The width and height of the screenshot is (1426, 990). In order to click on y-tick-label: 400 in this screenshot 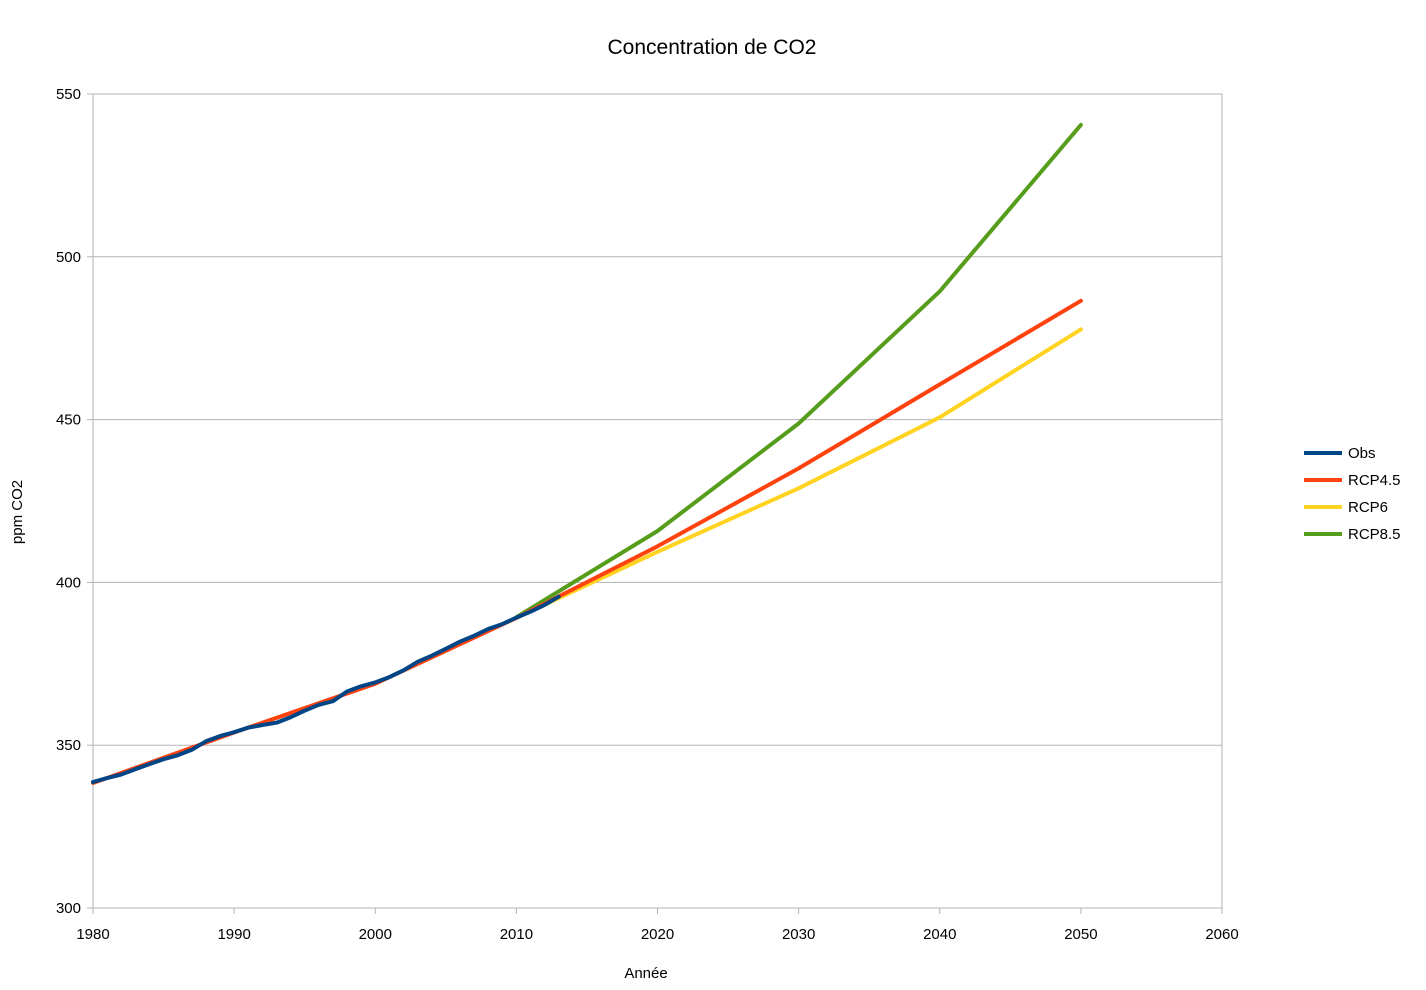, I will do `click(68, 582)`.